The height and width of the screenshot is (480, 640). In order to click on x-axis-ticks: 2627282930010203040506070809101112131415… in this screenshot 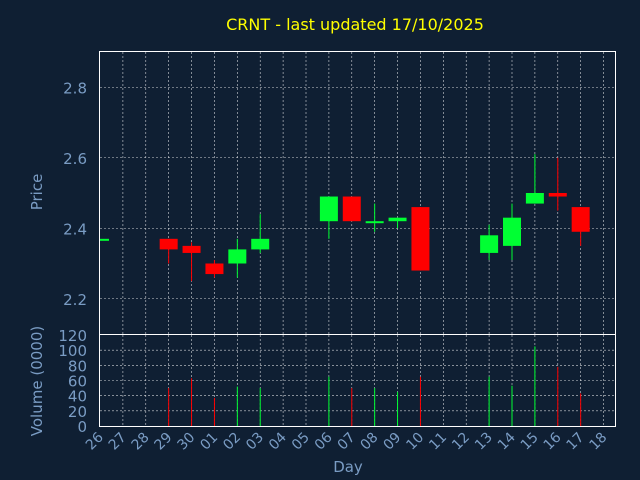, I will do `click(346, 441)`.